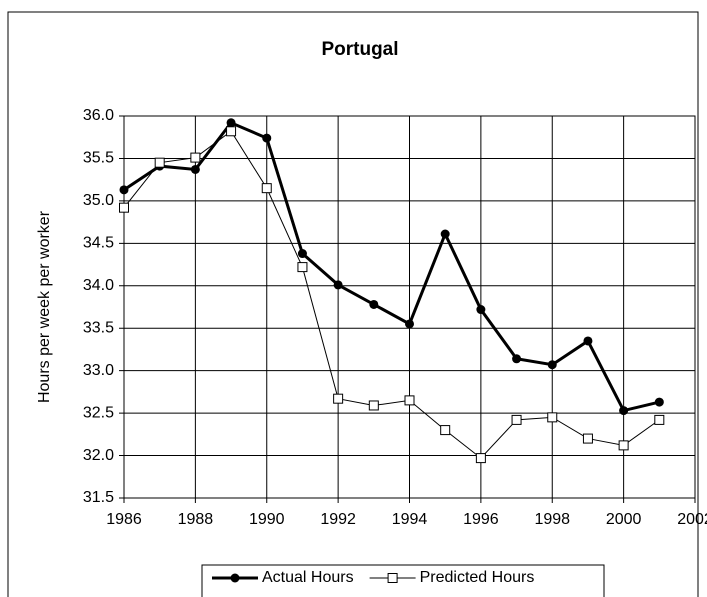 The image size is (707, 597). I want to click on x-tick-label: 1994, so click(410, 519).